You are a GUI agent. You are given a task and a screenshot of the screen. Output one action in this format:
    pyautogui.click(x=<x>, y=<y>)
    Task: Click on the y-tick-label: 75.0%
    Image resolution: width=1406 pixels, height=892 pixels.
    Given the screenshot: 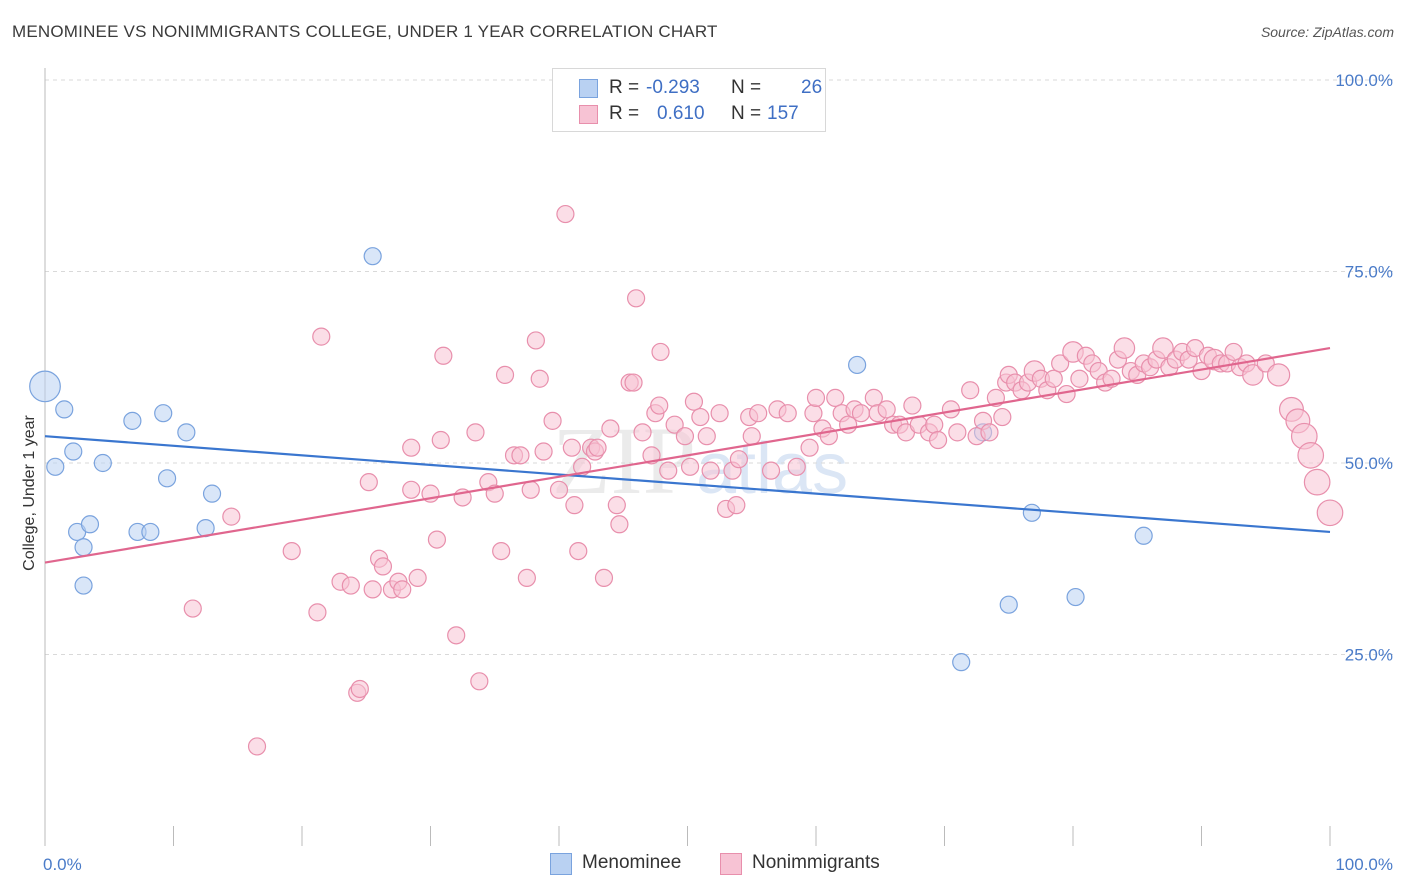 What is the action you would take?
    pyautogui.click(x=1369, y=272)
    